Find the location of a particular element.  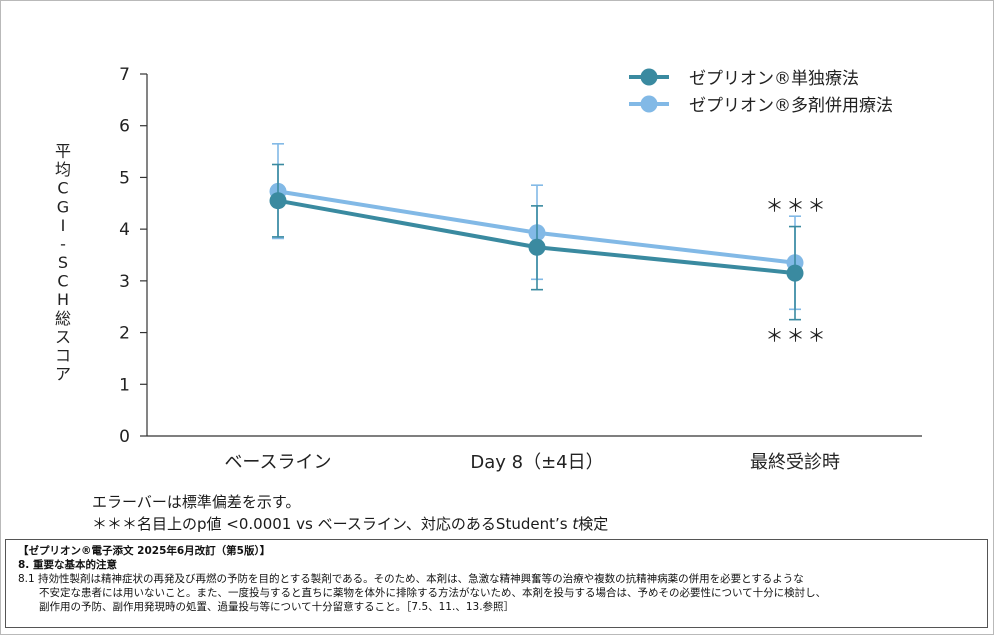

y-axis-label-char: ス is located at coordinates (63, 336).